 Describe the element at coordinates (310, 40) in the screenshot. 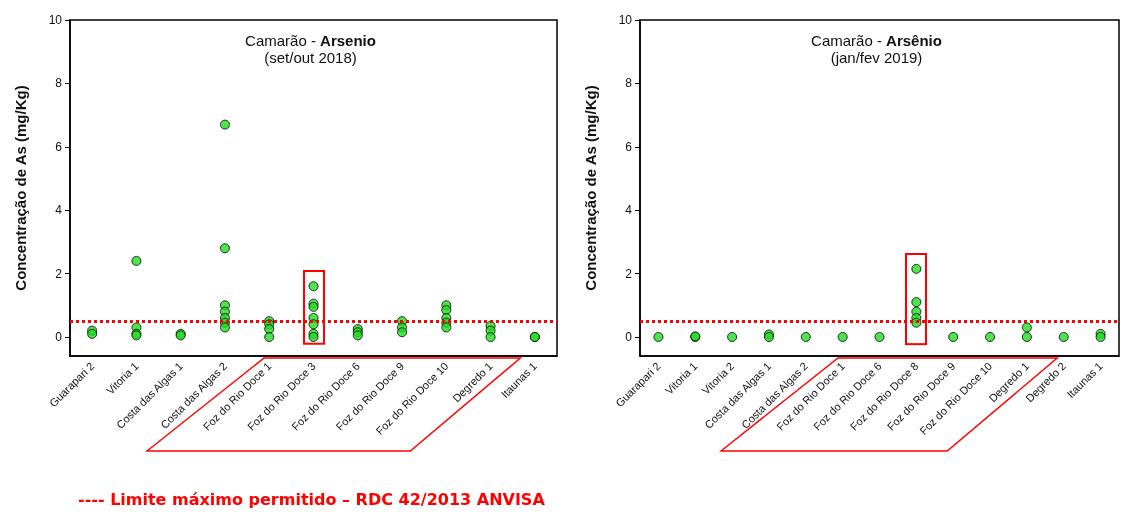

I see `text: Camarão - Arsenio` at that location.